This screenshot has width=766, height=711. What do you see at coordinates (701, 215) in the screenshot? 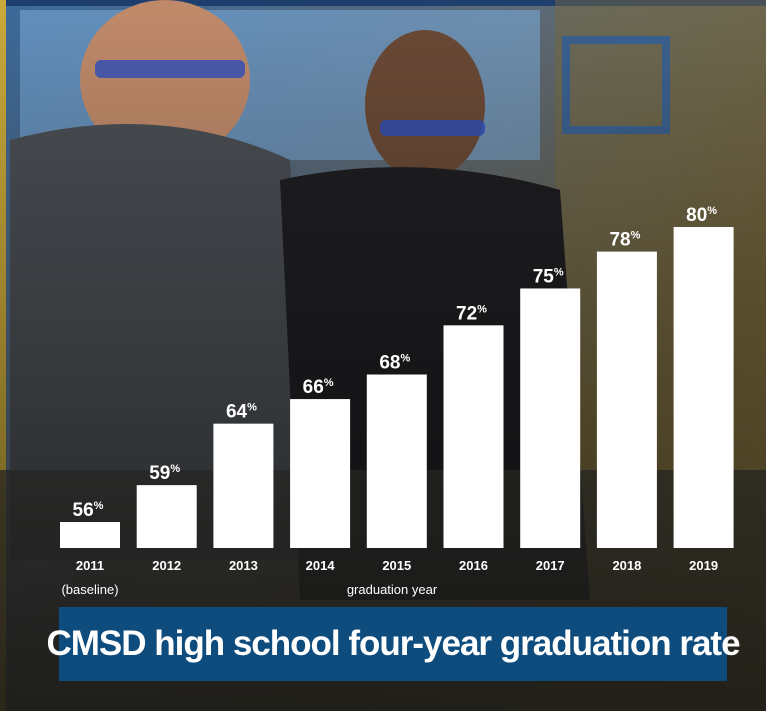
I see `data-label-2019: 80%` at bounding box center [701, 215].